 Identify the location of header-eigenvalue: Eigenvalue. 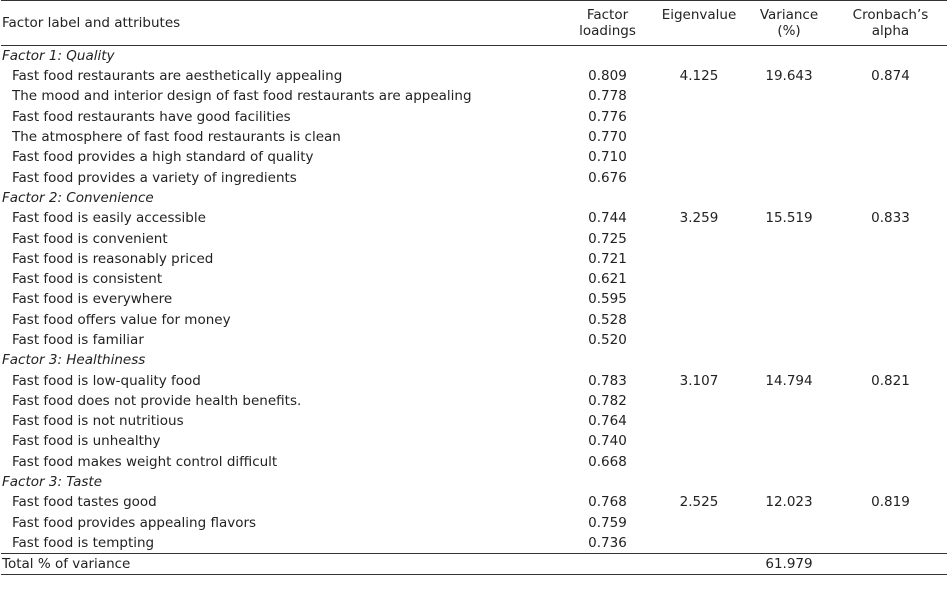
(699, 23).